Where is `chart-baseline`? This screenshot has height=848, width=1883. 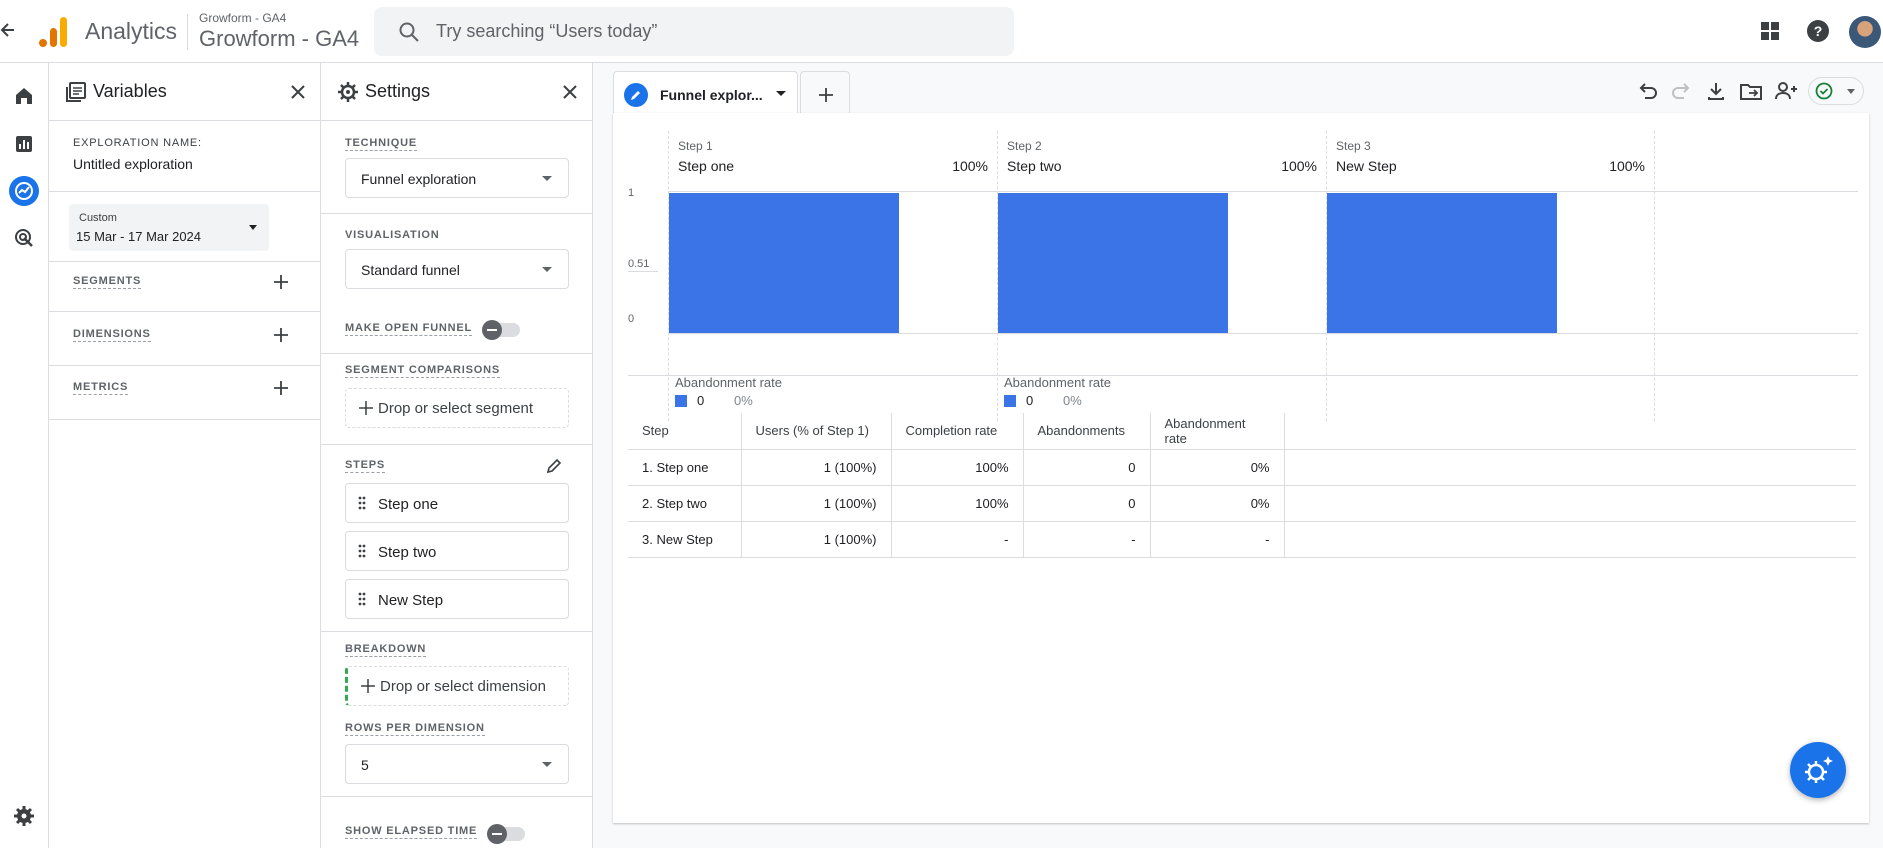
chart-baseline is located at coordinates (1263, 333).